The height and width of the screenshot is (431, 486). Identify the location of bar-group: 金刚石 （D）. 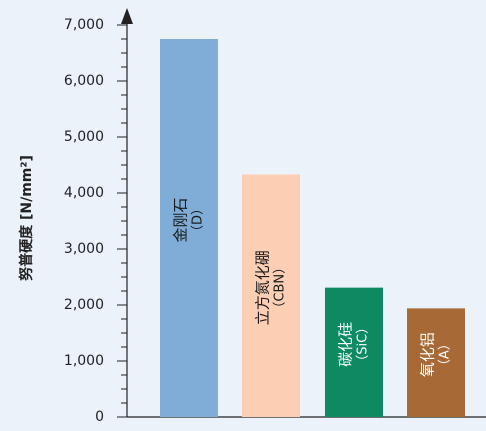
(189, 228).